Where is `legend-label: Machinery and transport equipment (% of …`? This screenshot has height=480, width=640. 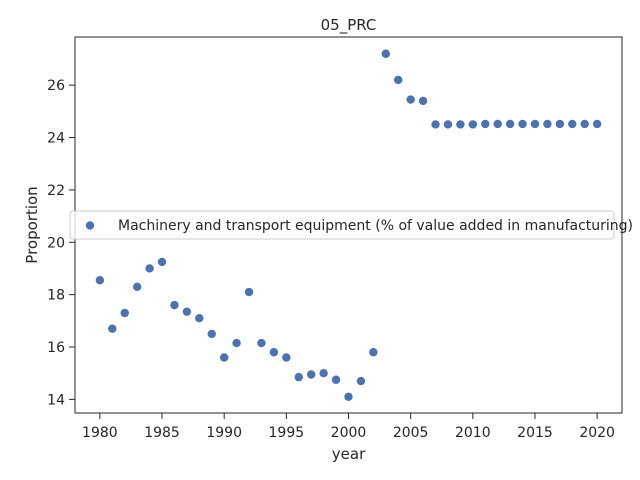 legend-label: Machinery and transport equipment (% of … is located at coordinates (375, 226).